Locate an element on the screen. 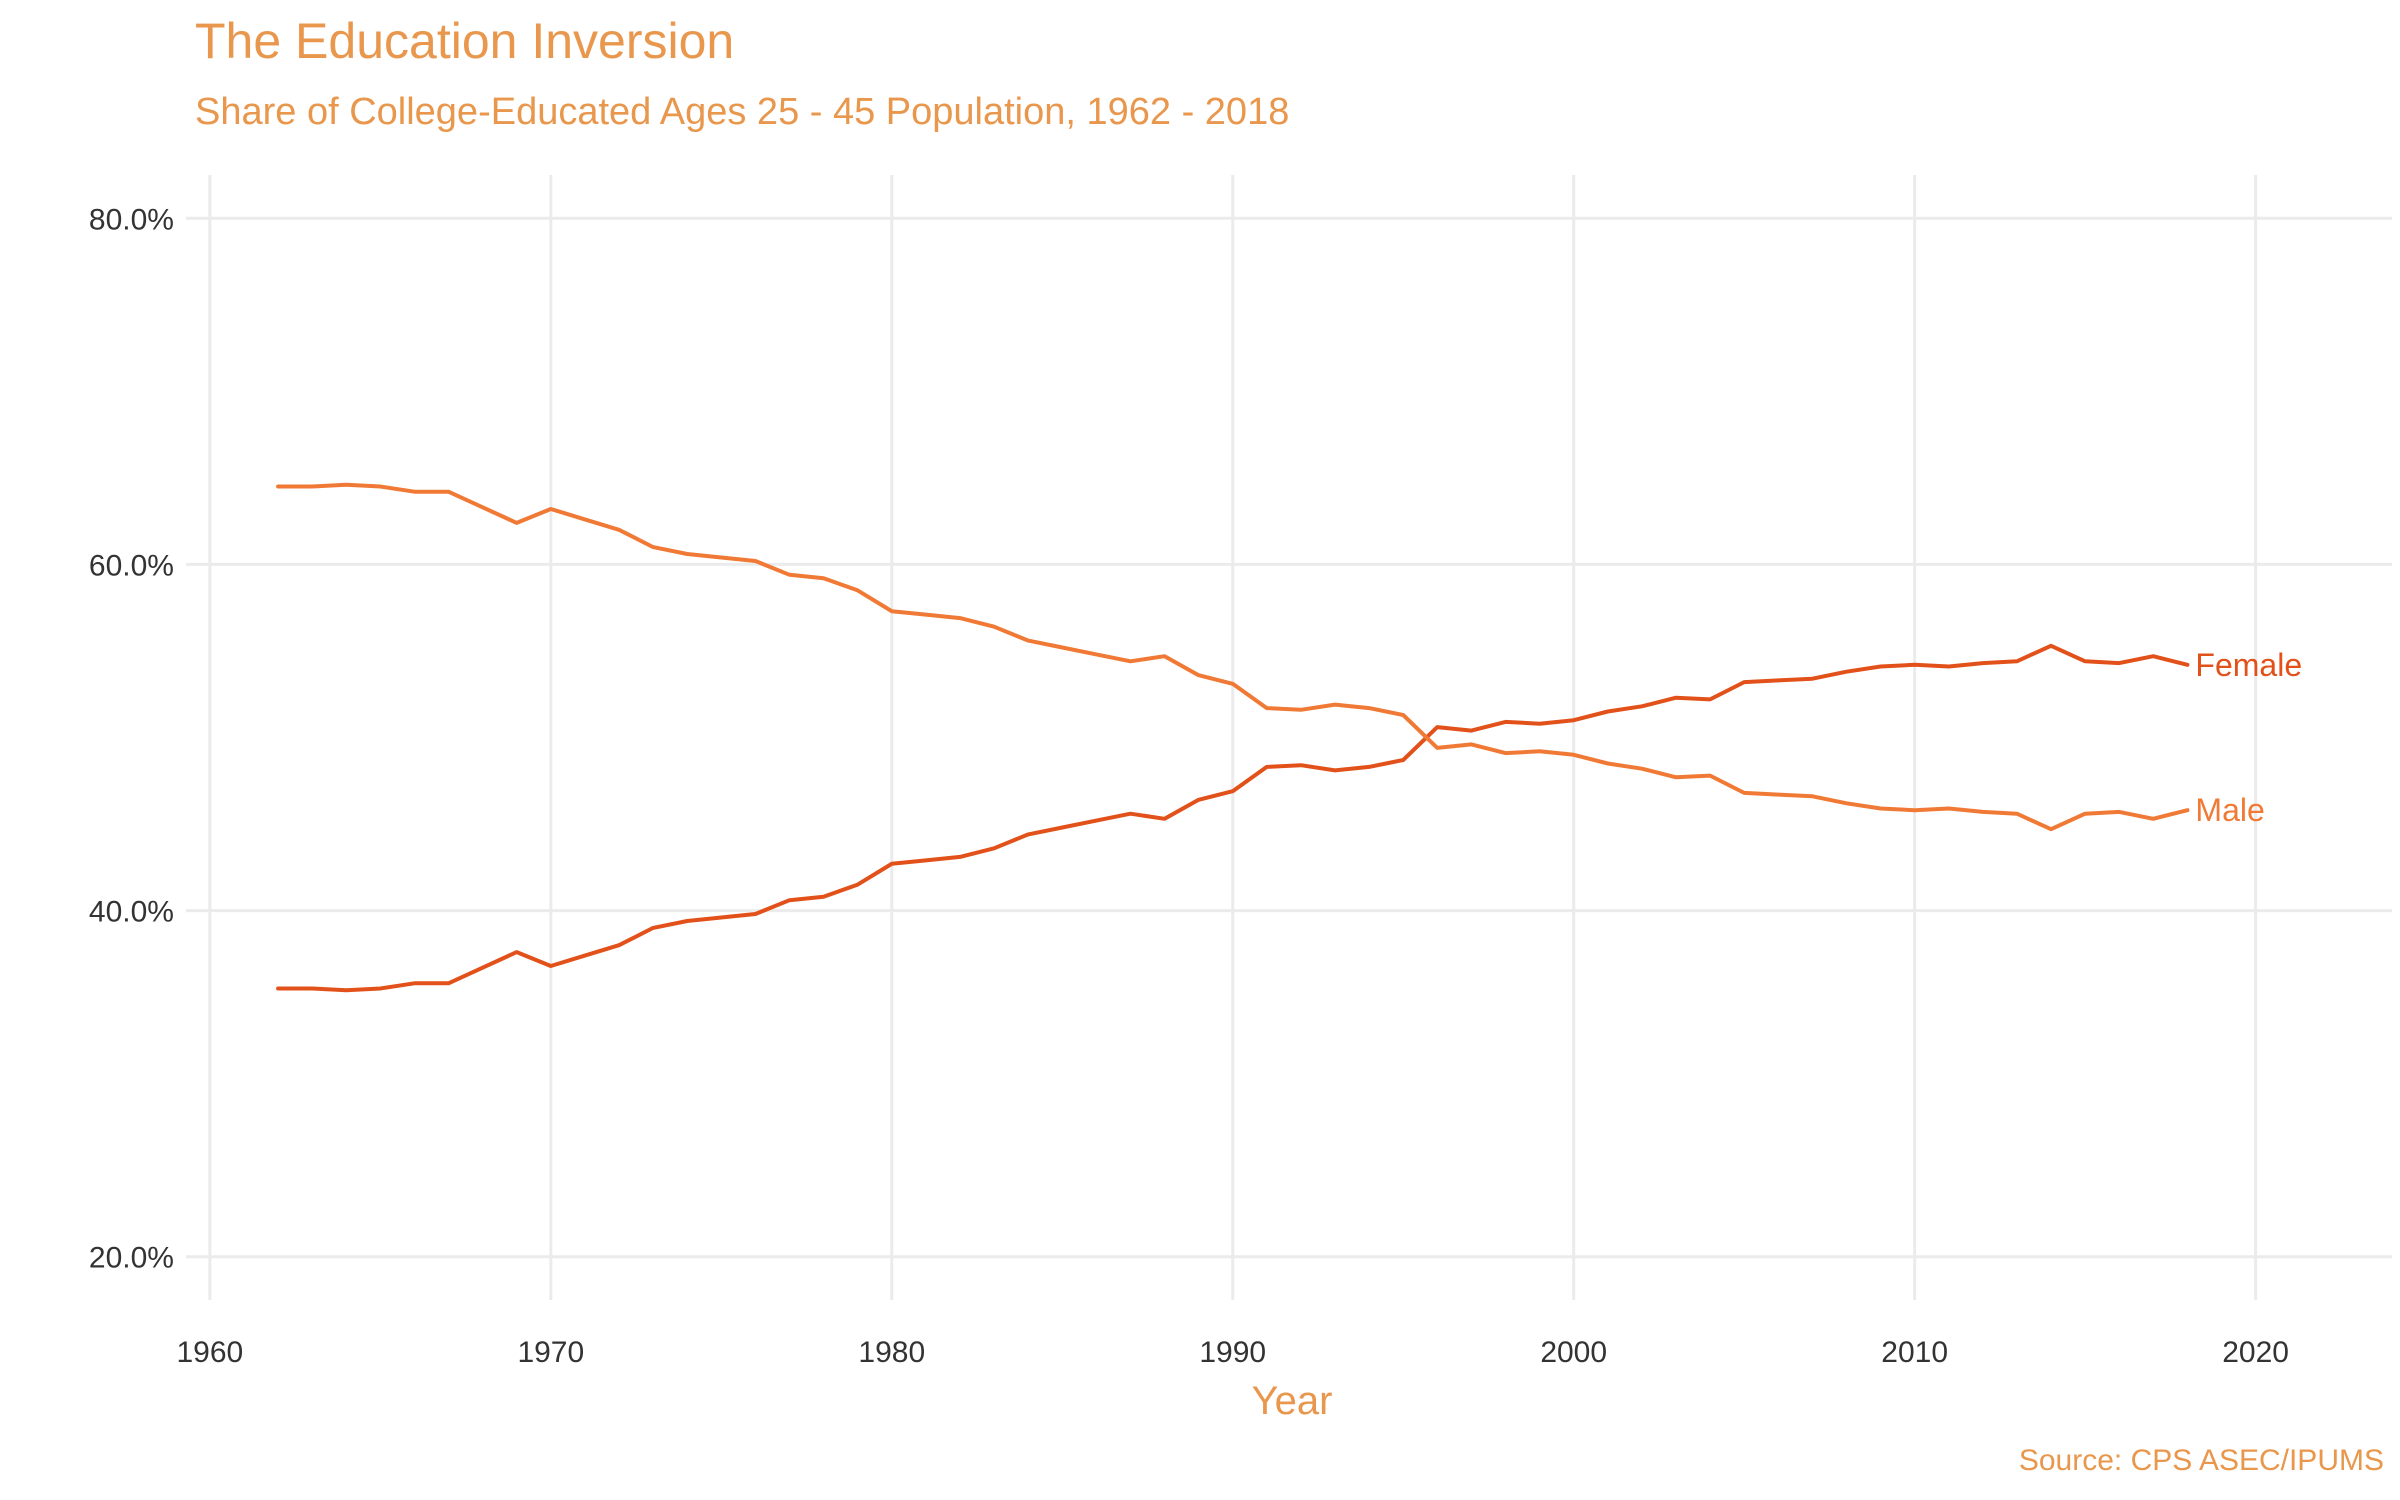  y-tick-label: 20.0% is located at coordinates (131, 1258).